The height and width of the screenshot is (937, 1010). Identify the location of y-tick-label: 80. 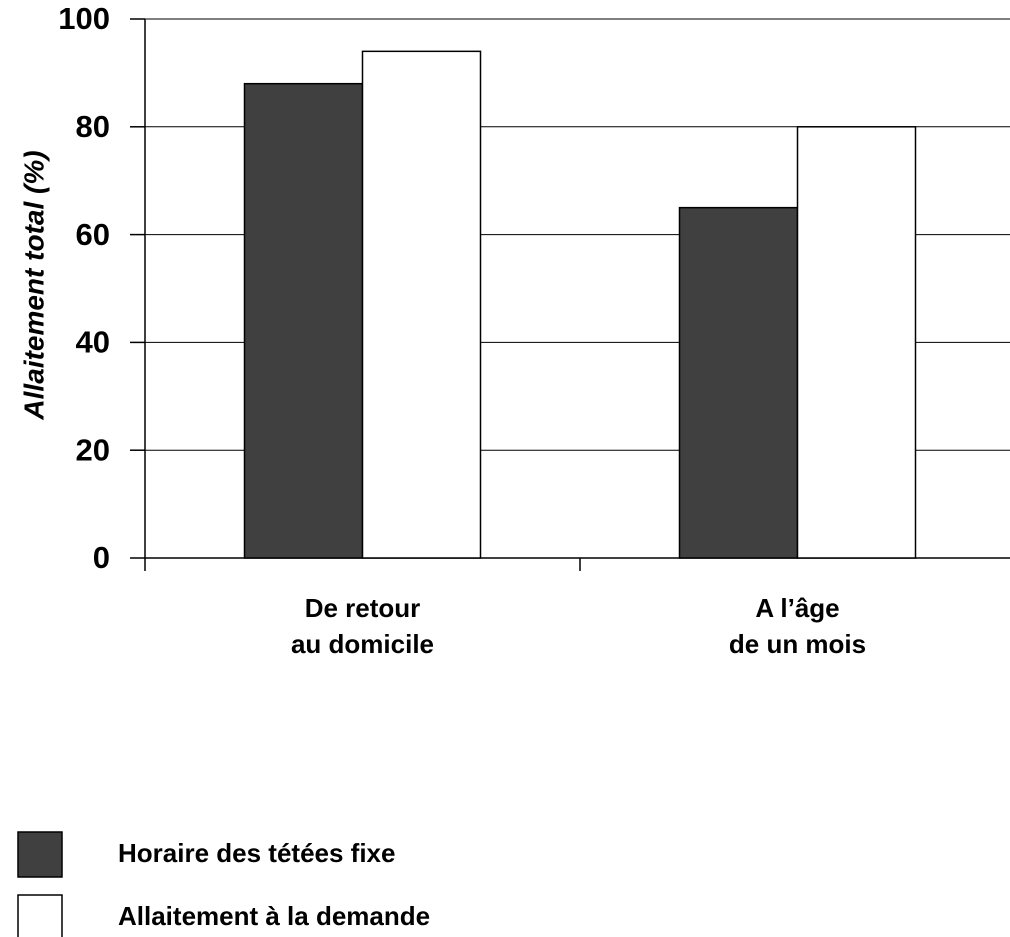
(93, 126).